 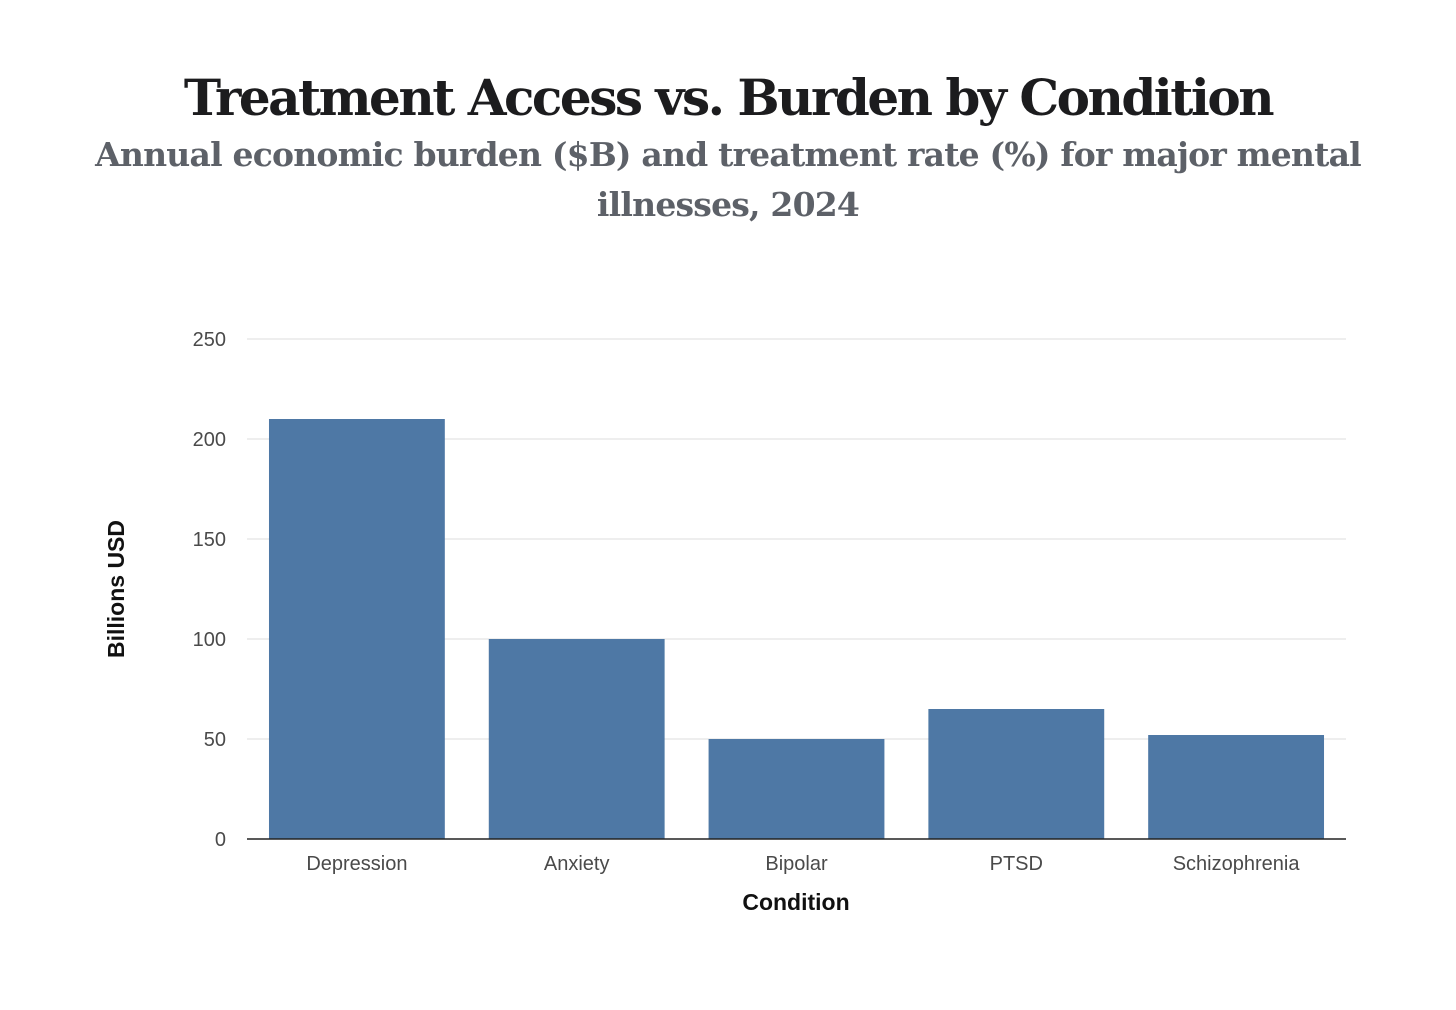 What do you see at coordinates (1016, 864) in the screenshot?
I see `x-tick-label: PTSD` at bounding box center [1016, 864].